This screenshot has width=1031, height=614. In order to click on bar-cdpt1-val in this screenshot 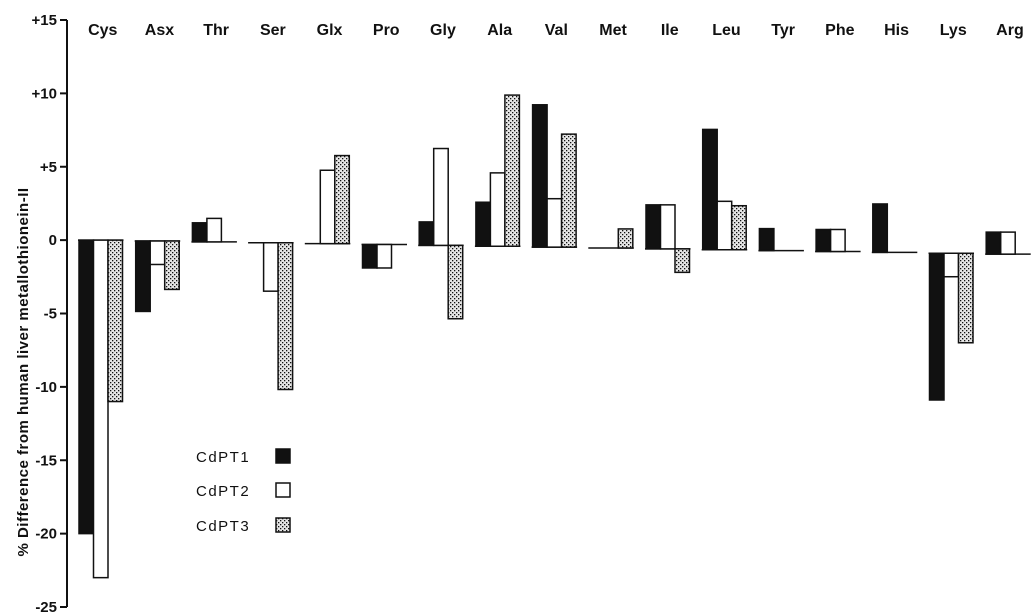, I will do `click(539, 176)`.